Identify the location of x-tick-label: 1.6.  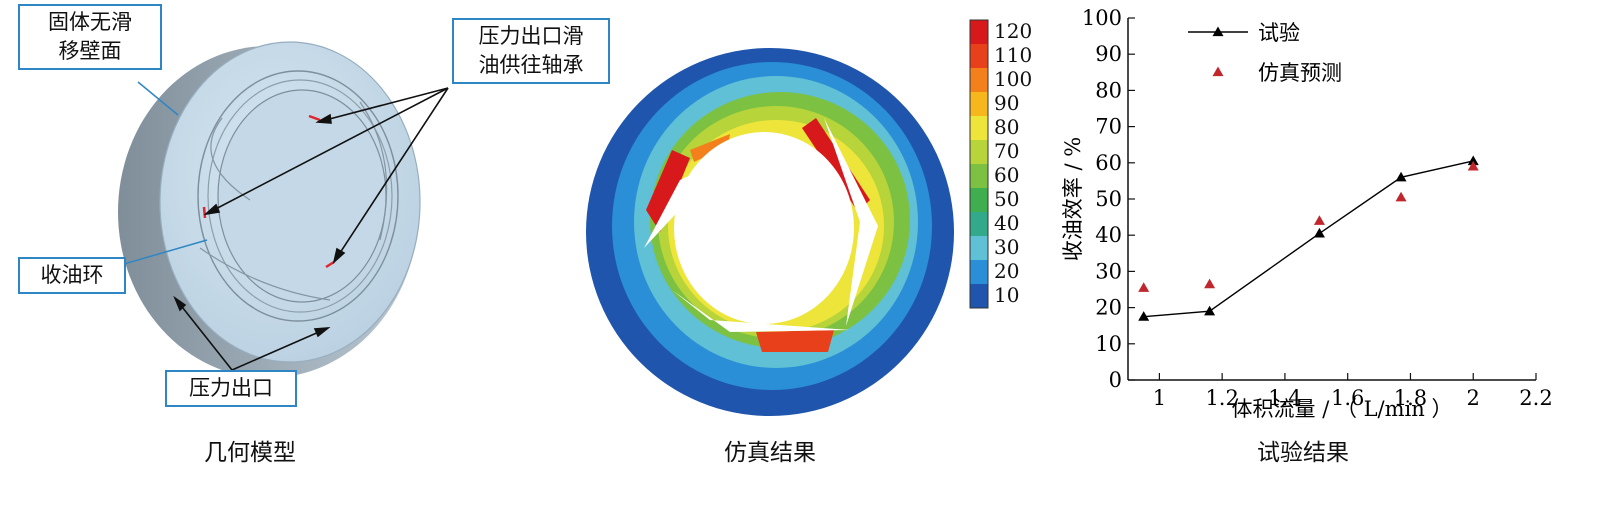
(1347, 398).